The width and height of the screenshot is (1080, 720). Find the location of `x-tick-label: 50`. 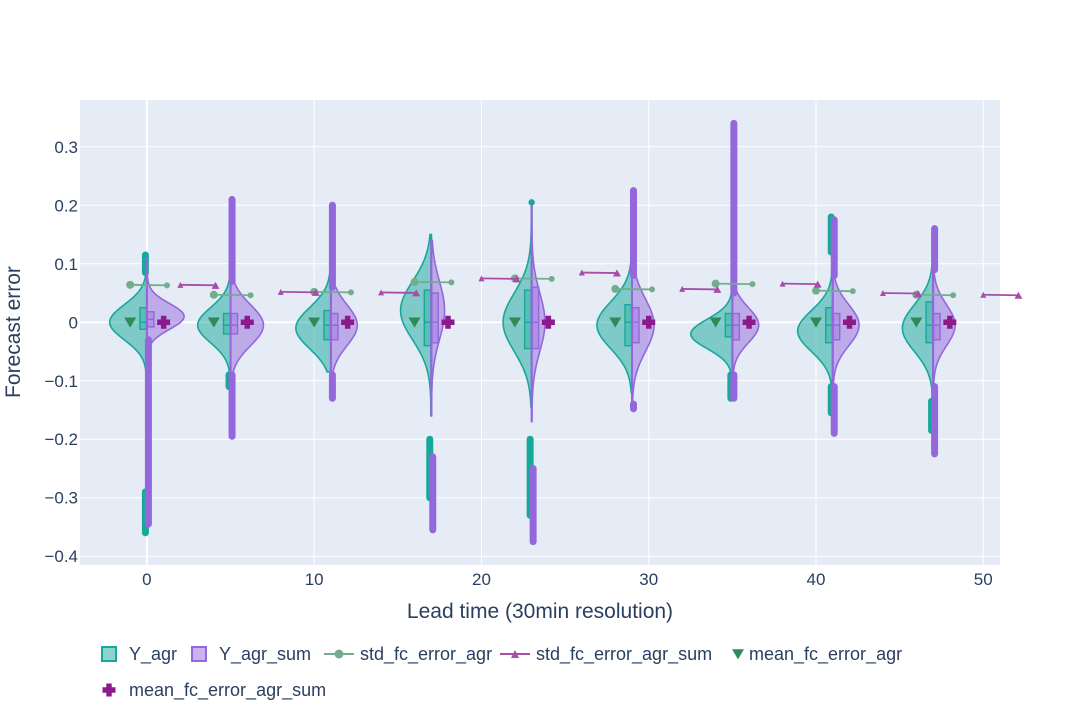

x-tick-label: 50 is located at coordinates (983, 579).